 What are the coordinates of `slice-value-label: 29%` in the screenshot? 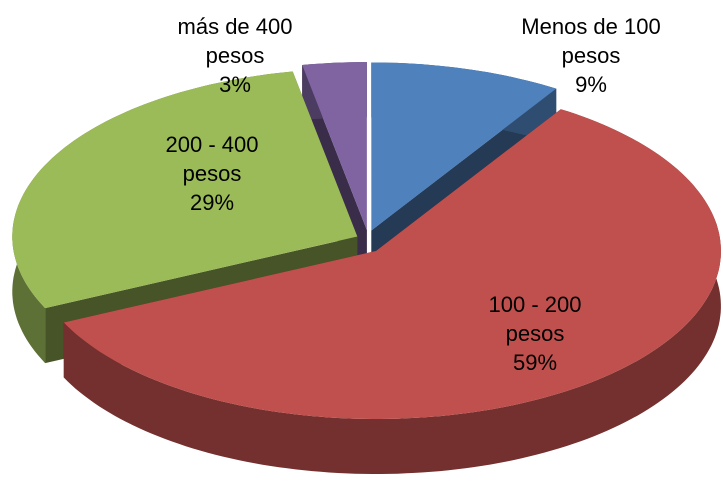 It's located at (212, 202).